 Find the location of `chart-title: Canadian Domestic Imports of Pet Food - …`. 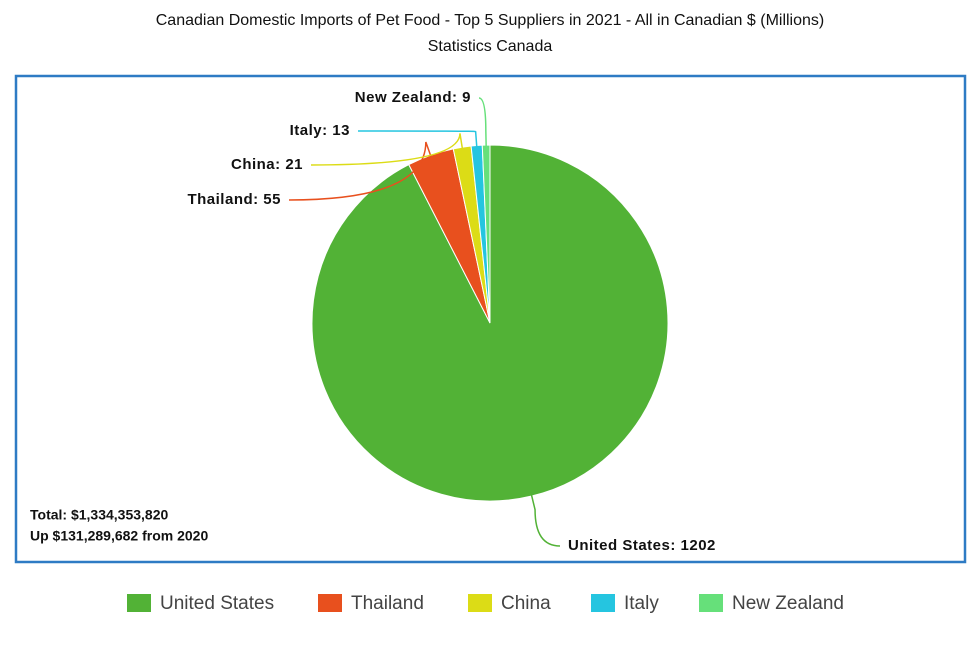

chart-title: Canadian Domestic Imports of Pet Food - … is located at coordinates (490, 20).